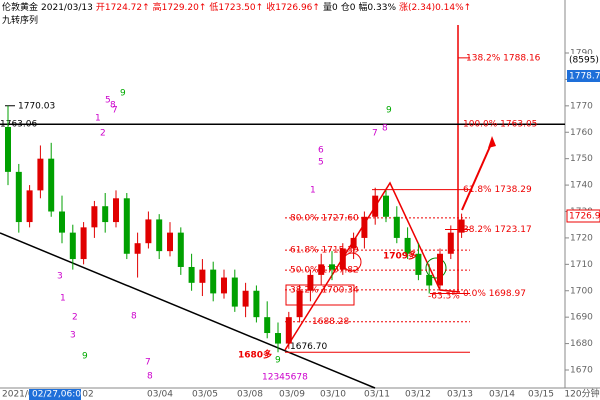  I want to click on y-tick-label: 1770, so click(581, 106).